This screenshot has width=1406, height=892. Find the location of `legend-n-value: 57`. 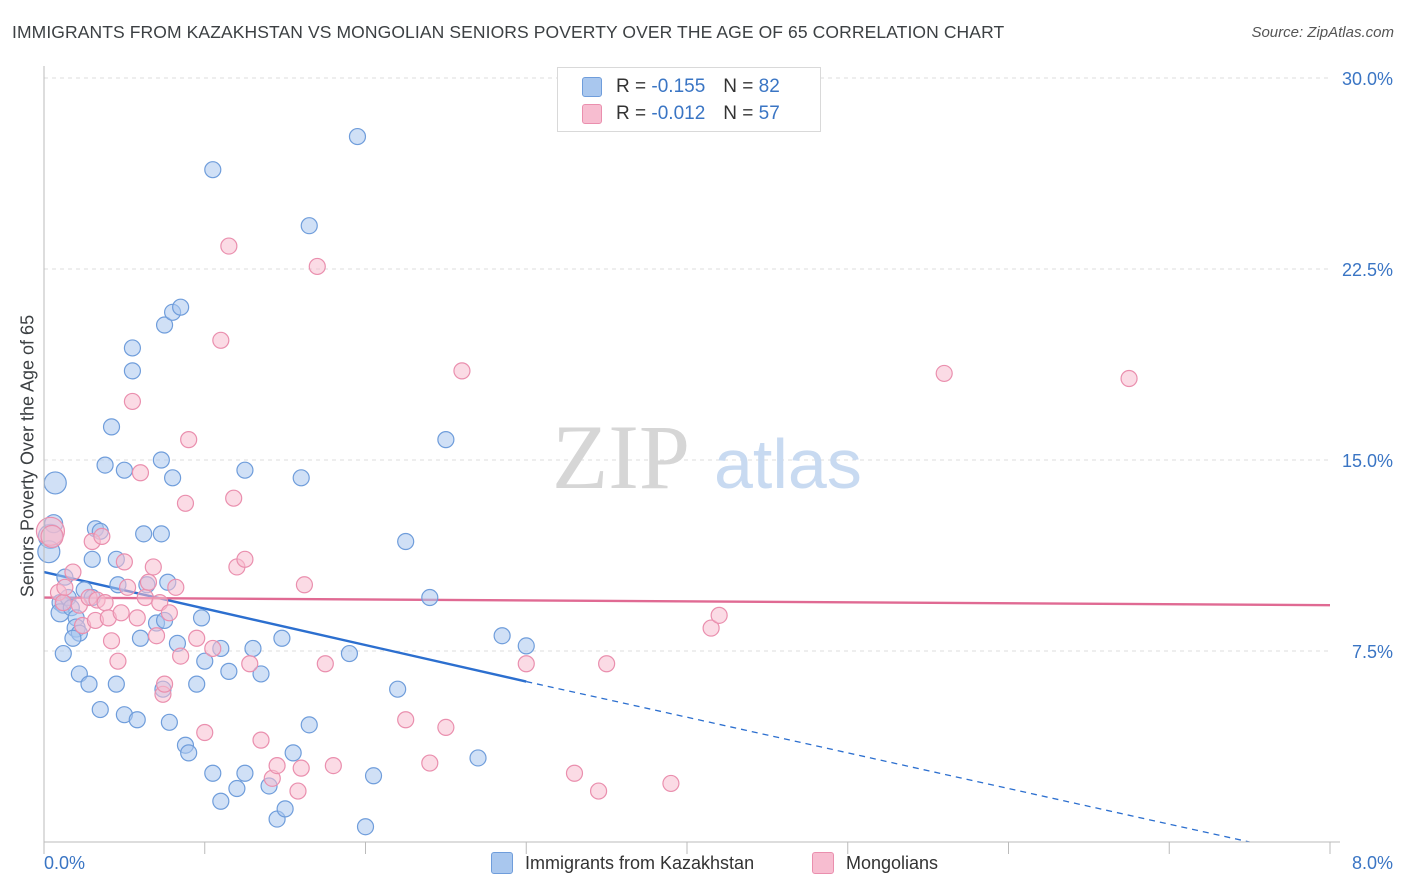

legend-n-value: 57 is located at coordinates (769, 113).